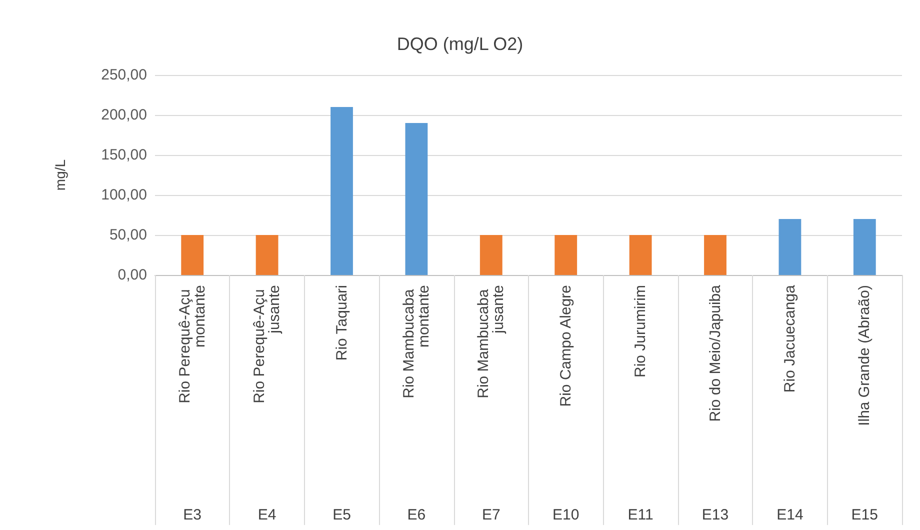 Image resolution: width=920 pixels, height=530 pixels. I want to click on x-tick-label: Ilha Grande (Abraão), so click(865, 355).